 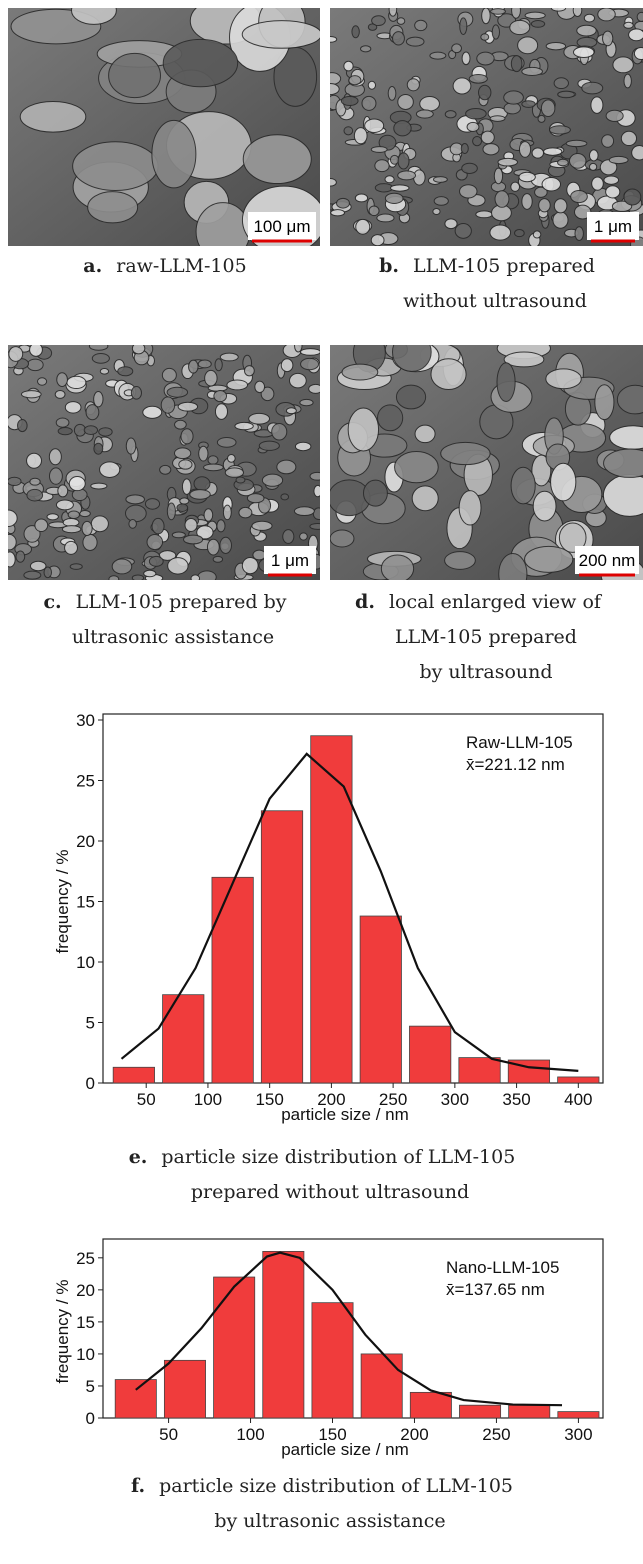 What do you see at coordinates (607, 560) in the screenshot?
I see `scale-bar-label: 200 nm` at bounding box center [607, 560].